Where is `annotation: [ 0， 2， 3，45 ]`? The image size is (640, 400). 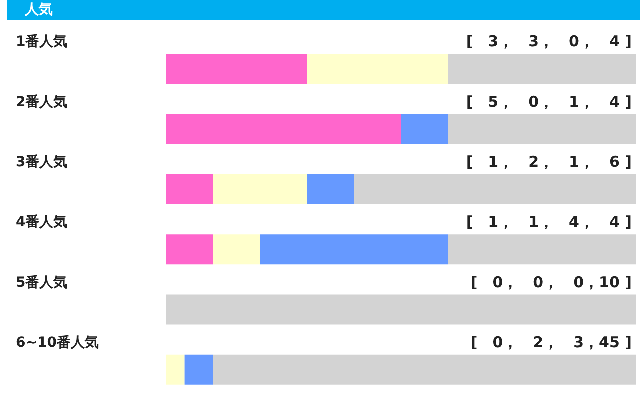 annotation: [ 0， 2， 3，45 ] is located at coordinates (551, 342).